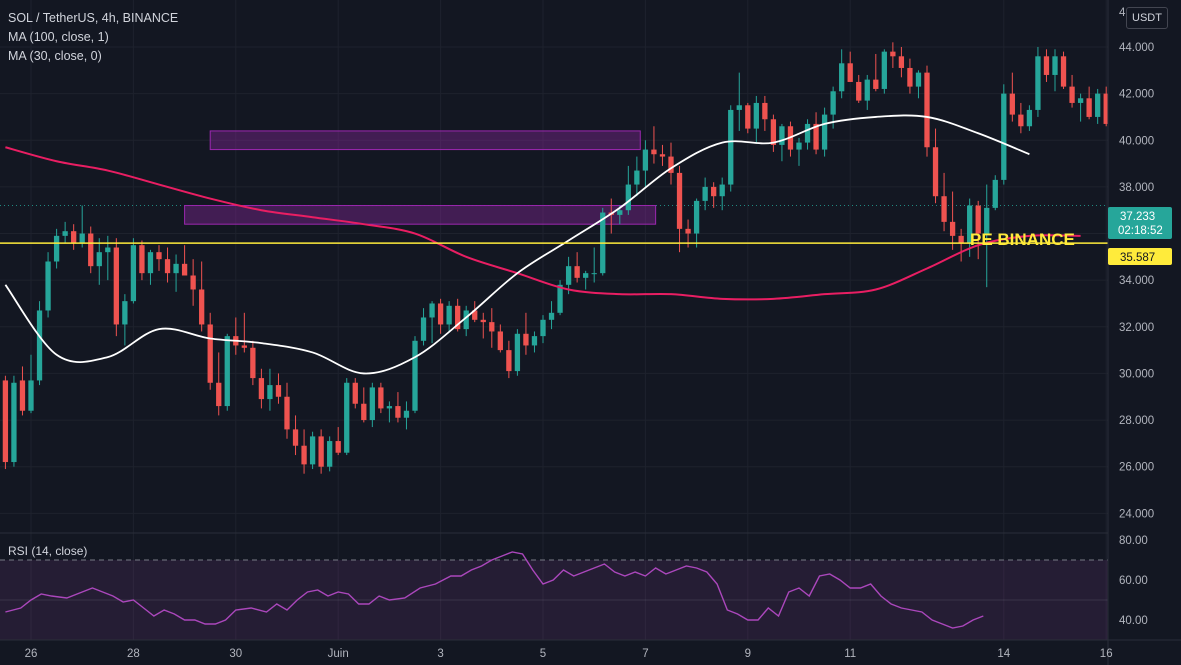 This screenshot has height=665, width=1181. What do you see at coordinates (425, 140) in the screenshot?
I see `resistance-zone` at bounding box center [425, 140].